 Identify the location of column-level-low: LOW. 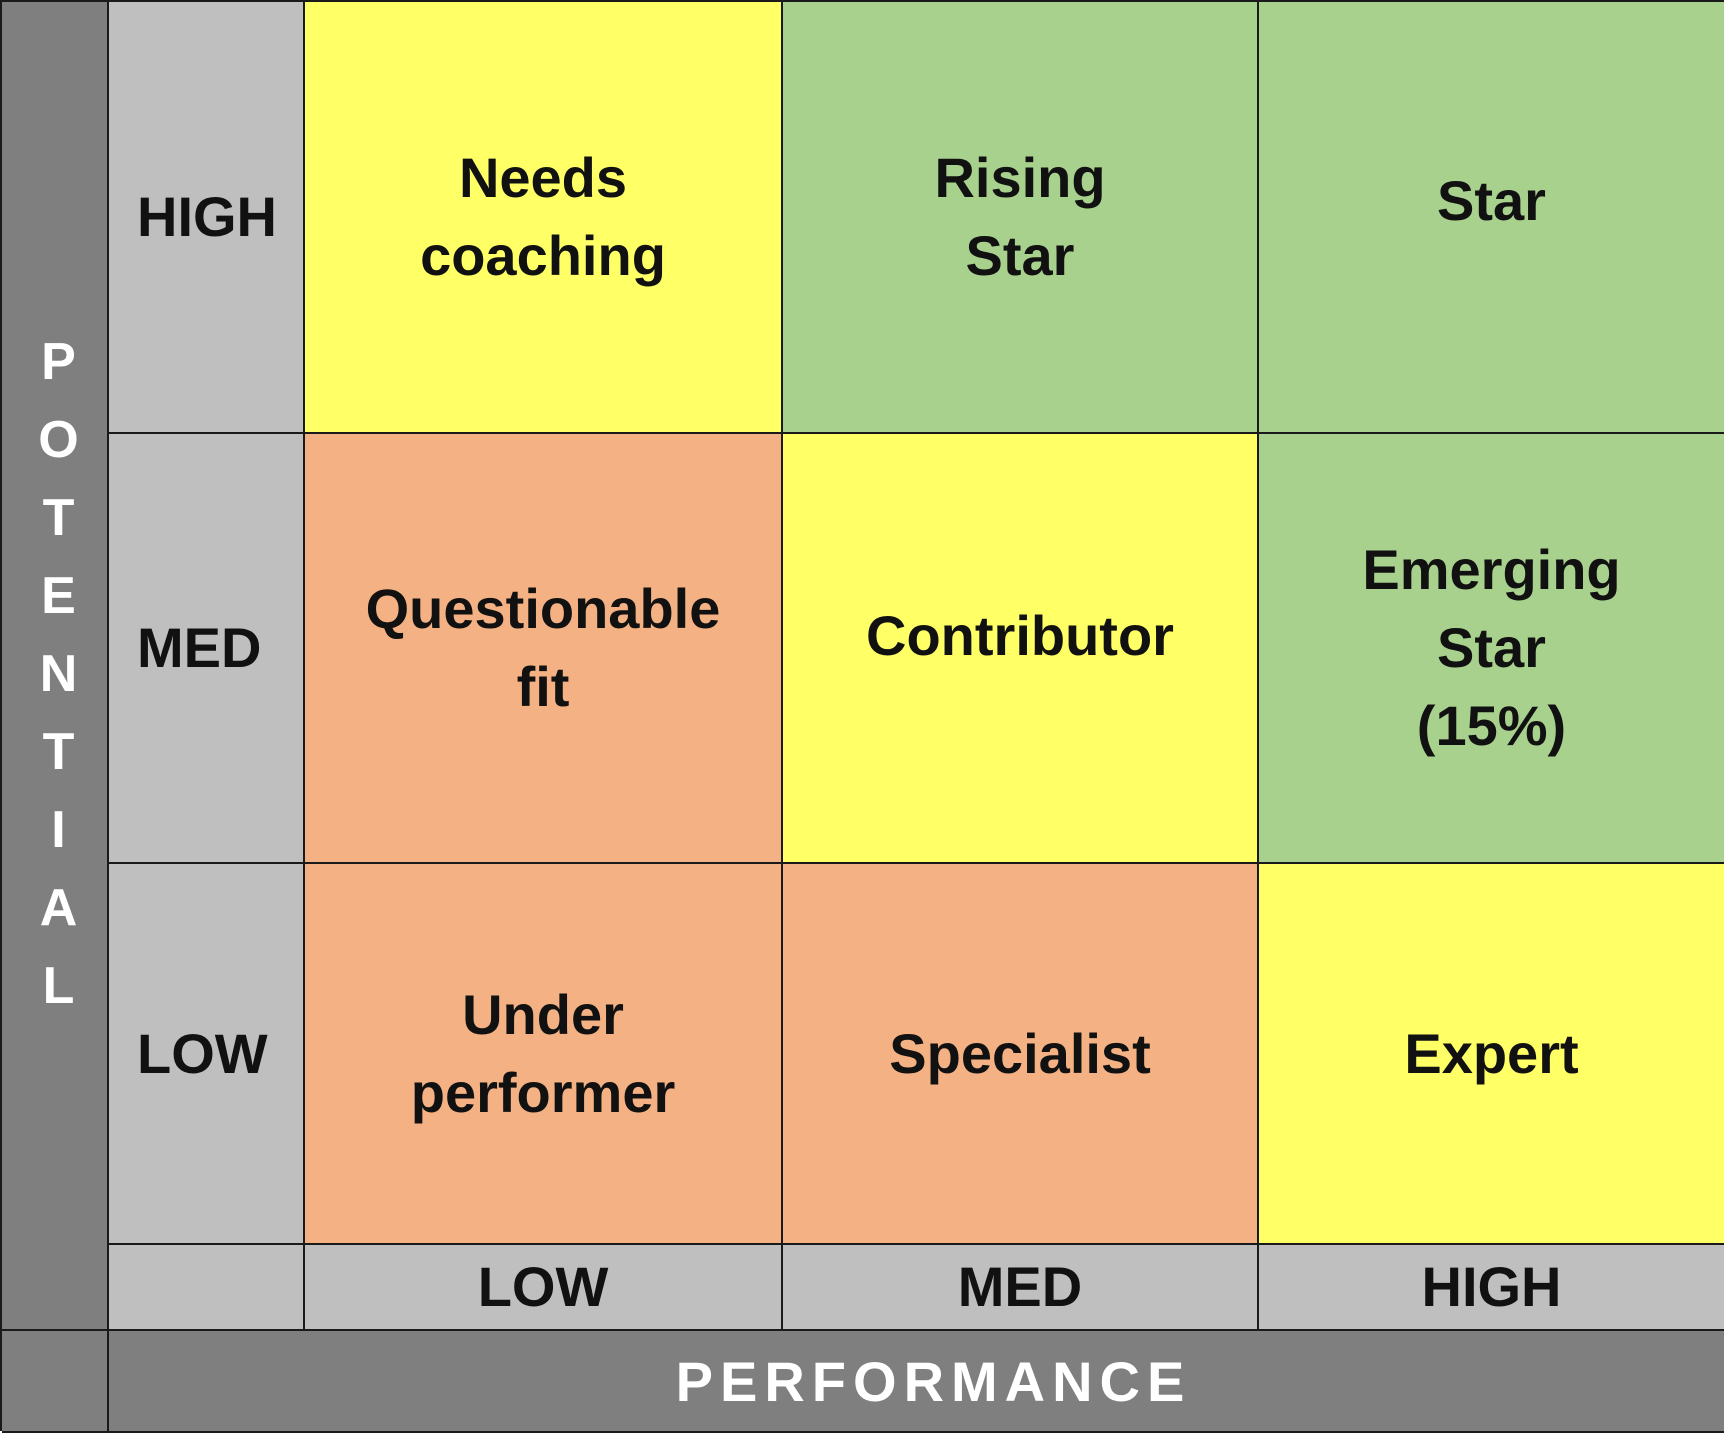
(544, 1288).